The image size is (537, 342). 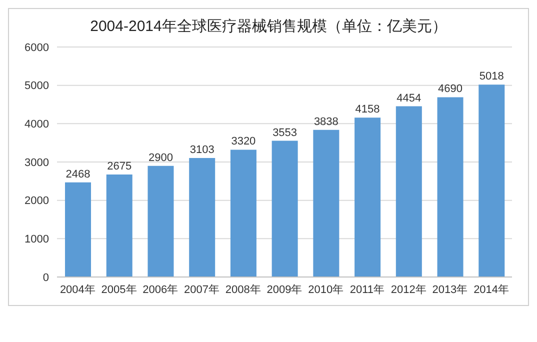 I want to click on data-label: 2900, so click(x=160, y=158).